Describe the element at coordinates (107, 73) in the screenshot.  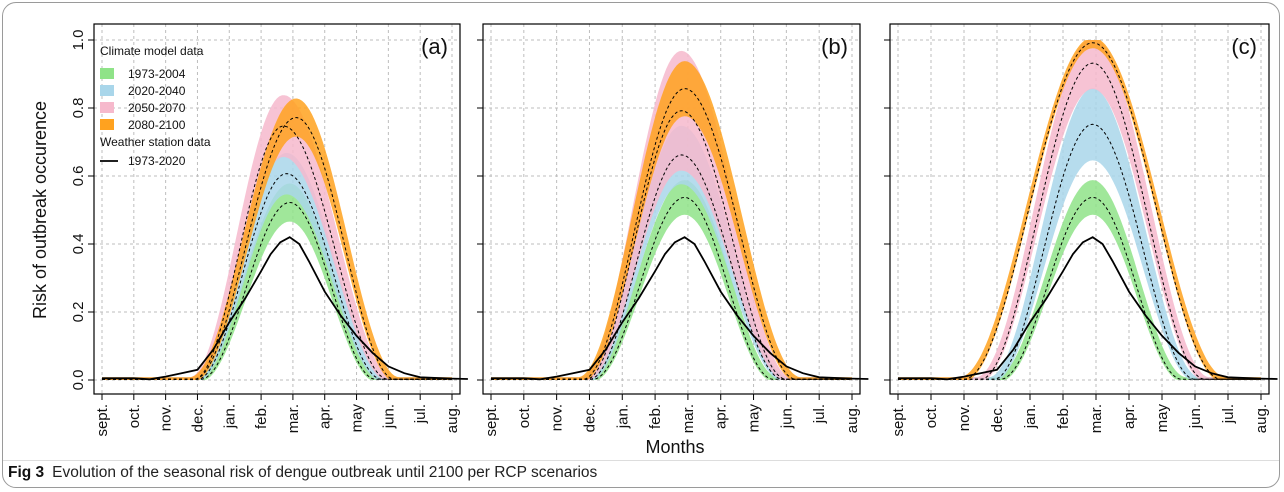
I see `legend-swatch-1973-2004` at that location.